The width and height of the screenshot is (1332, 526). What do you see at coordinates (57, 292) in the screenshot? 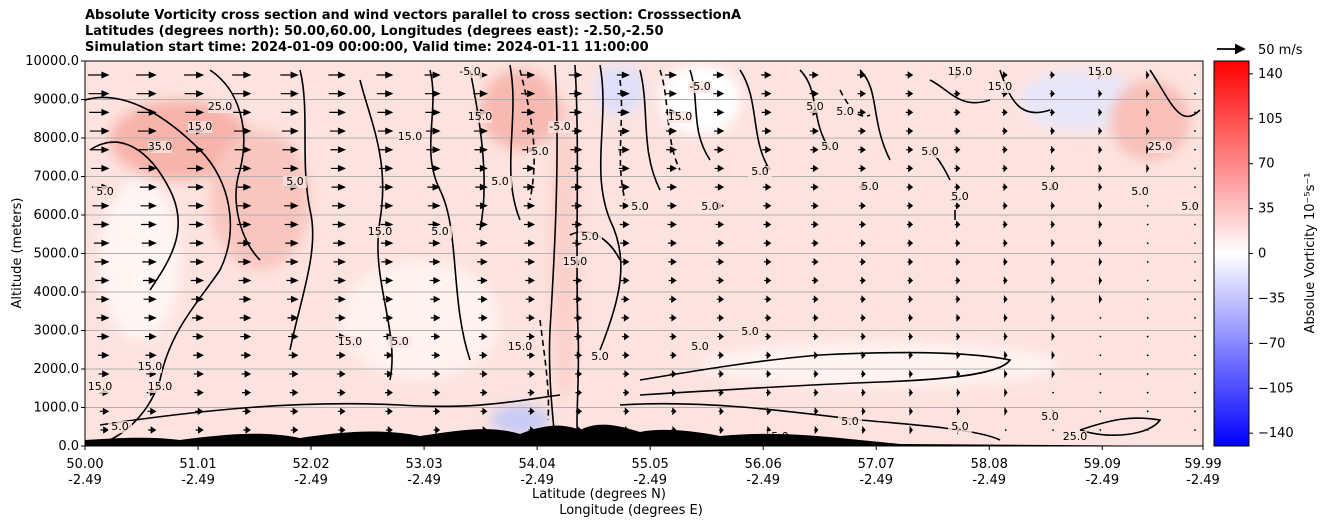
I see `y-tick-label: 4000.0` at bounding box center [57, 292].